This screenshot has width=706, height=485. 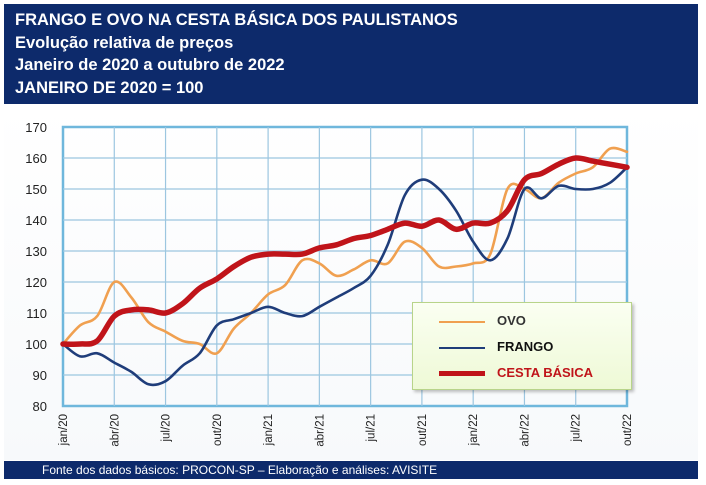 I want to click on chart-legend: OVO FRANGO CESTA BÁSICA, so click(x=522, y=346).